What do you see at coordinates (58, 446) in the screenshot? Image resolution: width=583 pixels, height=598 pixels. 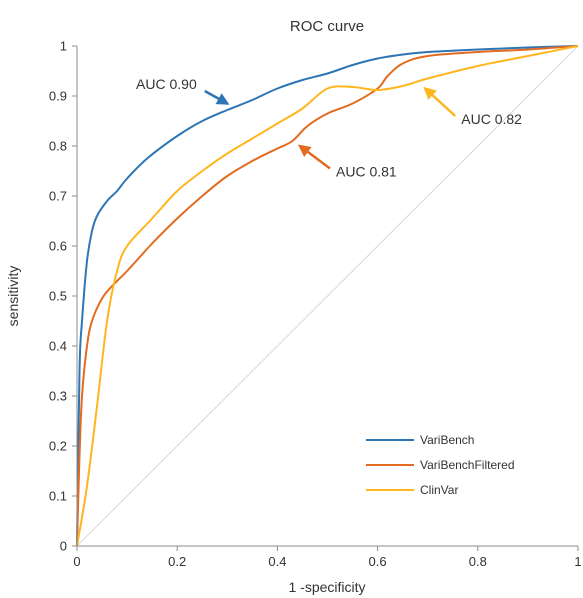 I see `y-tick-label: 0.2` at bounding box center [58, 446].